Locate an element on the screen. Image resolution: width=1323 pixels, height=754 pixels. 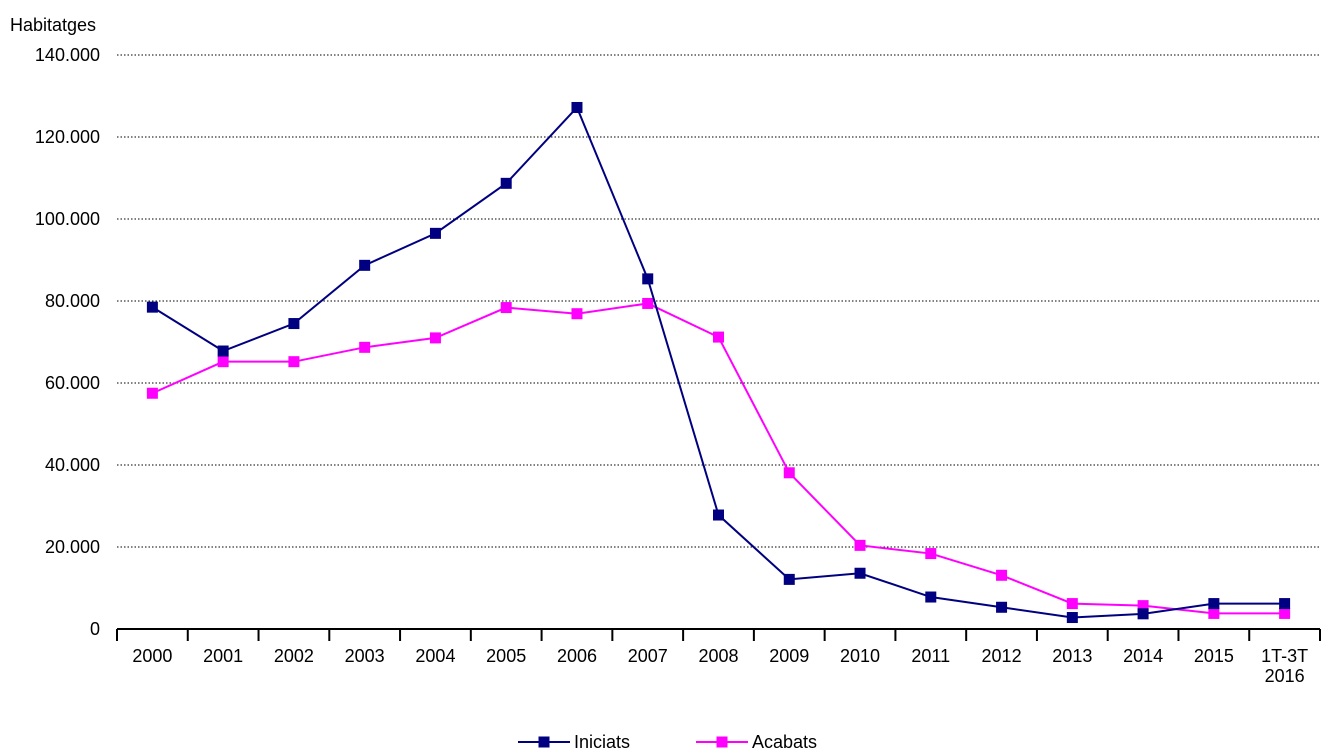
y-tick-label: 140.000 is located at coordinates (67, 55).